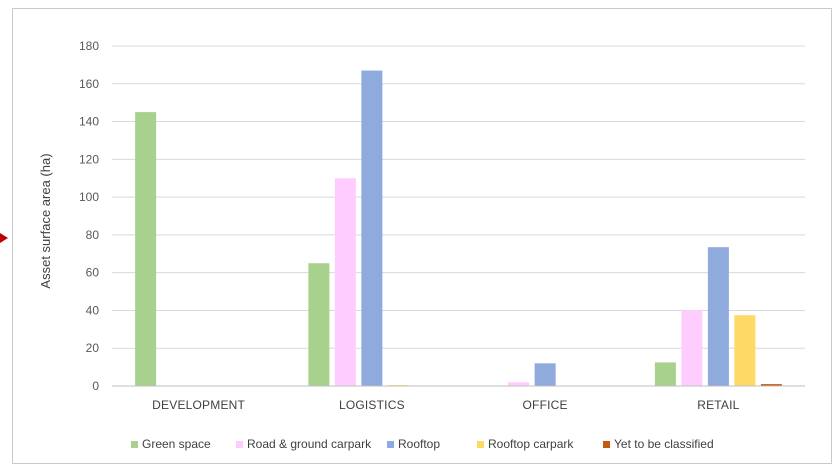  I want to click on legend-label: Yet to be classified, so click(664, 444).